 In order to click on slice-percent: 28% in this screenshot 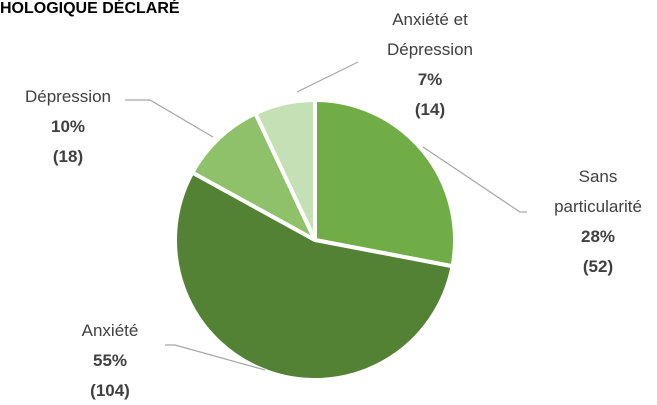, I will do `click(598, 236)`.